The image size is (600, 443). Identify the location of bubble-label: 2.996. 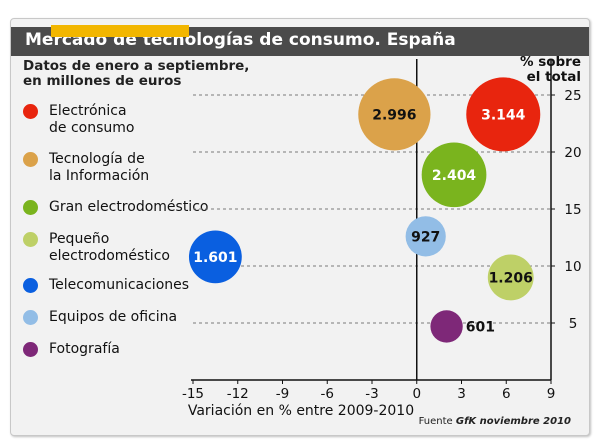
(394, 115).